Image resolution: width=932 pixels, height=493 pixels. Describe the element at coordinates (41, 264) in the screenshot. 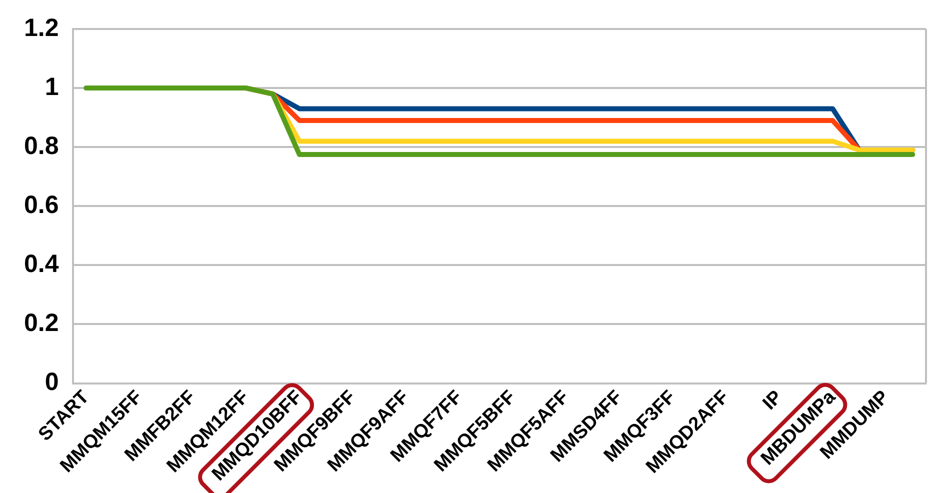

I see `y-tick-label: 0.4` at that location.